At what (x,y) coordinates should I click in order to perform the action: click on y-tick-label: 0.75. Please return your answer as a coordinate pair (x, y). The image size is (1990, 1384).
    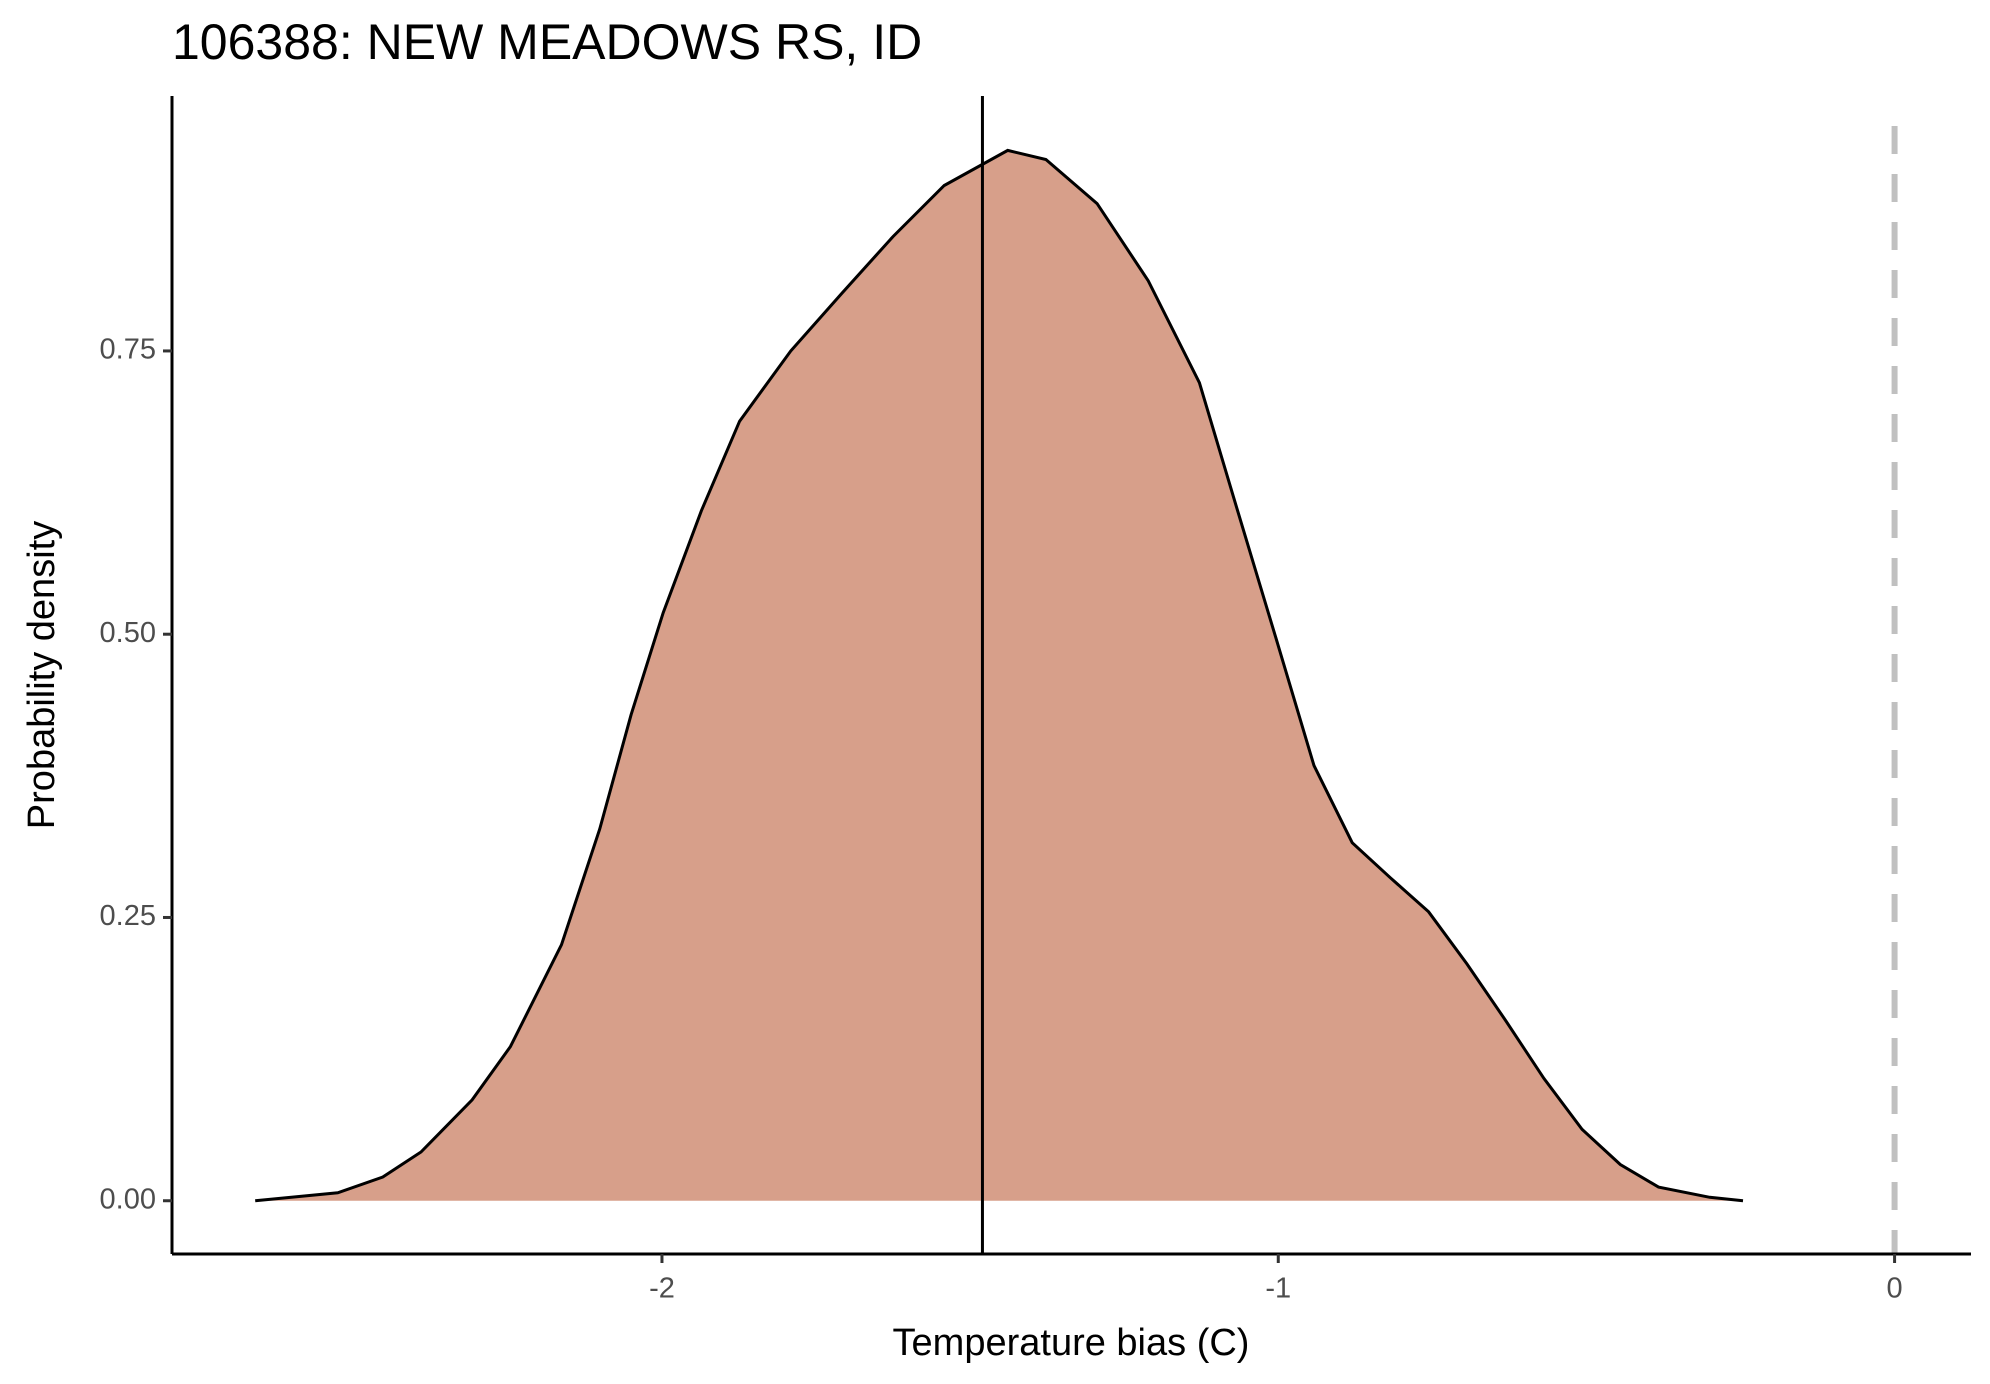
    Looking at the image, I should click on (128, 350).